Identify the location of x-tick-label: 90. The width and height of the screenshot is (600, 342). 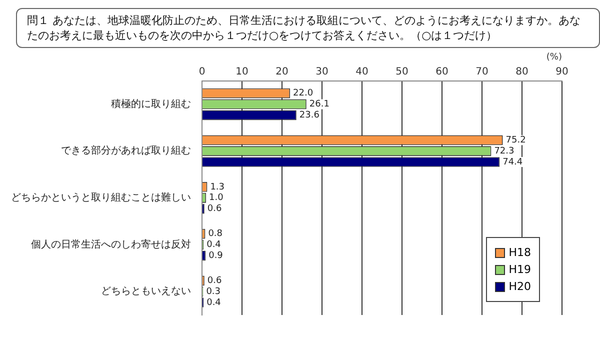
(562, 72).